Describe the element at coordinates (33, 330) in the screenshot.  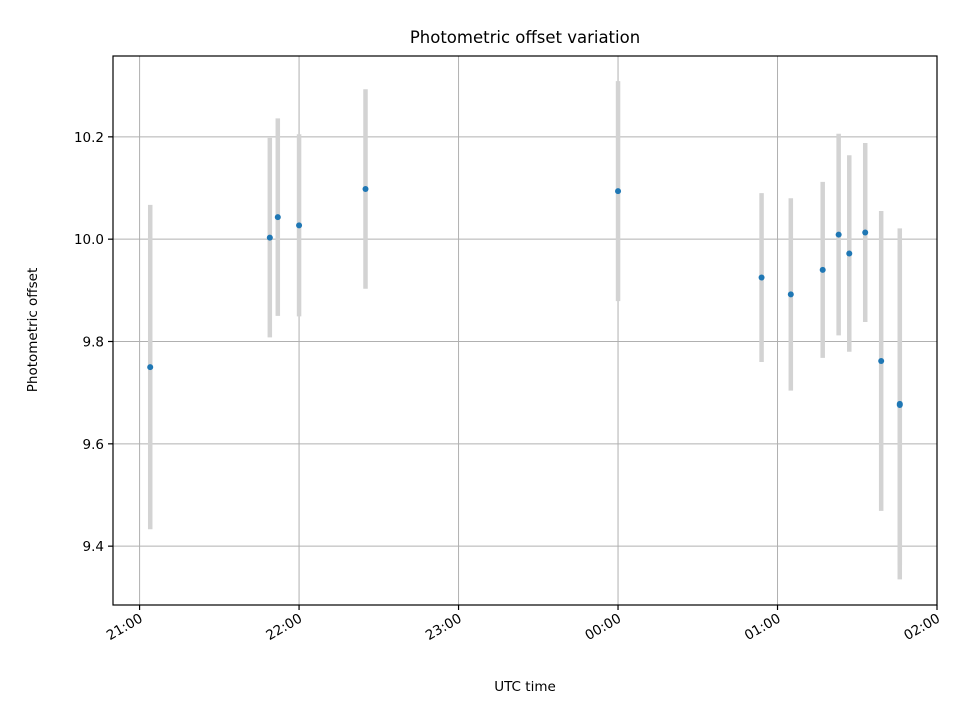
I see `y-axis-label: Photometric offset` at that location.